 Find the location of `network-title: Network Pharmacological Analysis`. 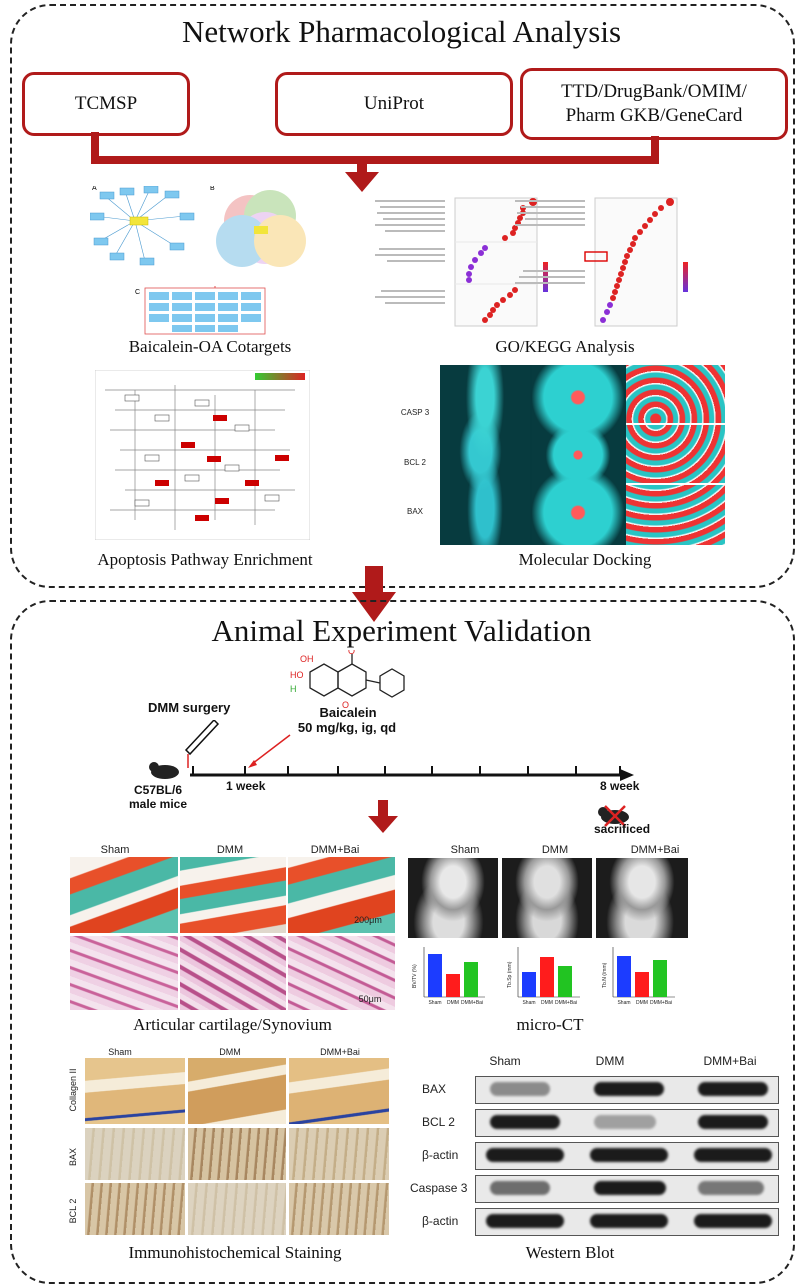

network-title: Network Pharmacological Analysis is located at coordinates (401, 31).